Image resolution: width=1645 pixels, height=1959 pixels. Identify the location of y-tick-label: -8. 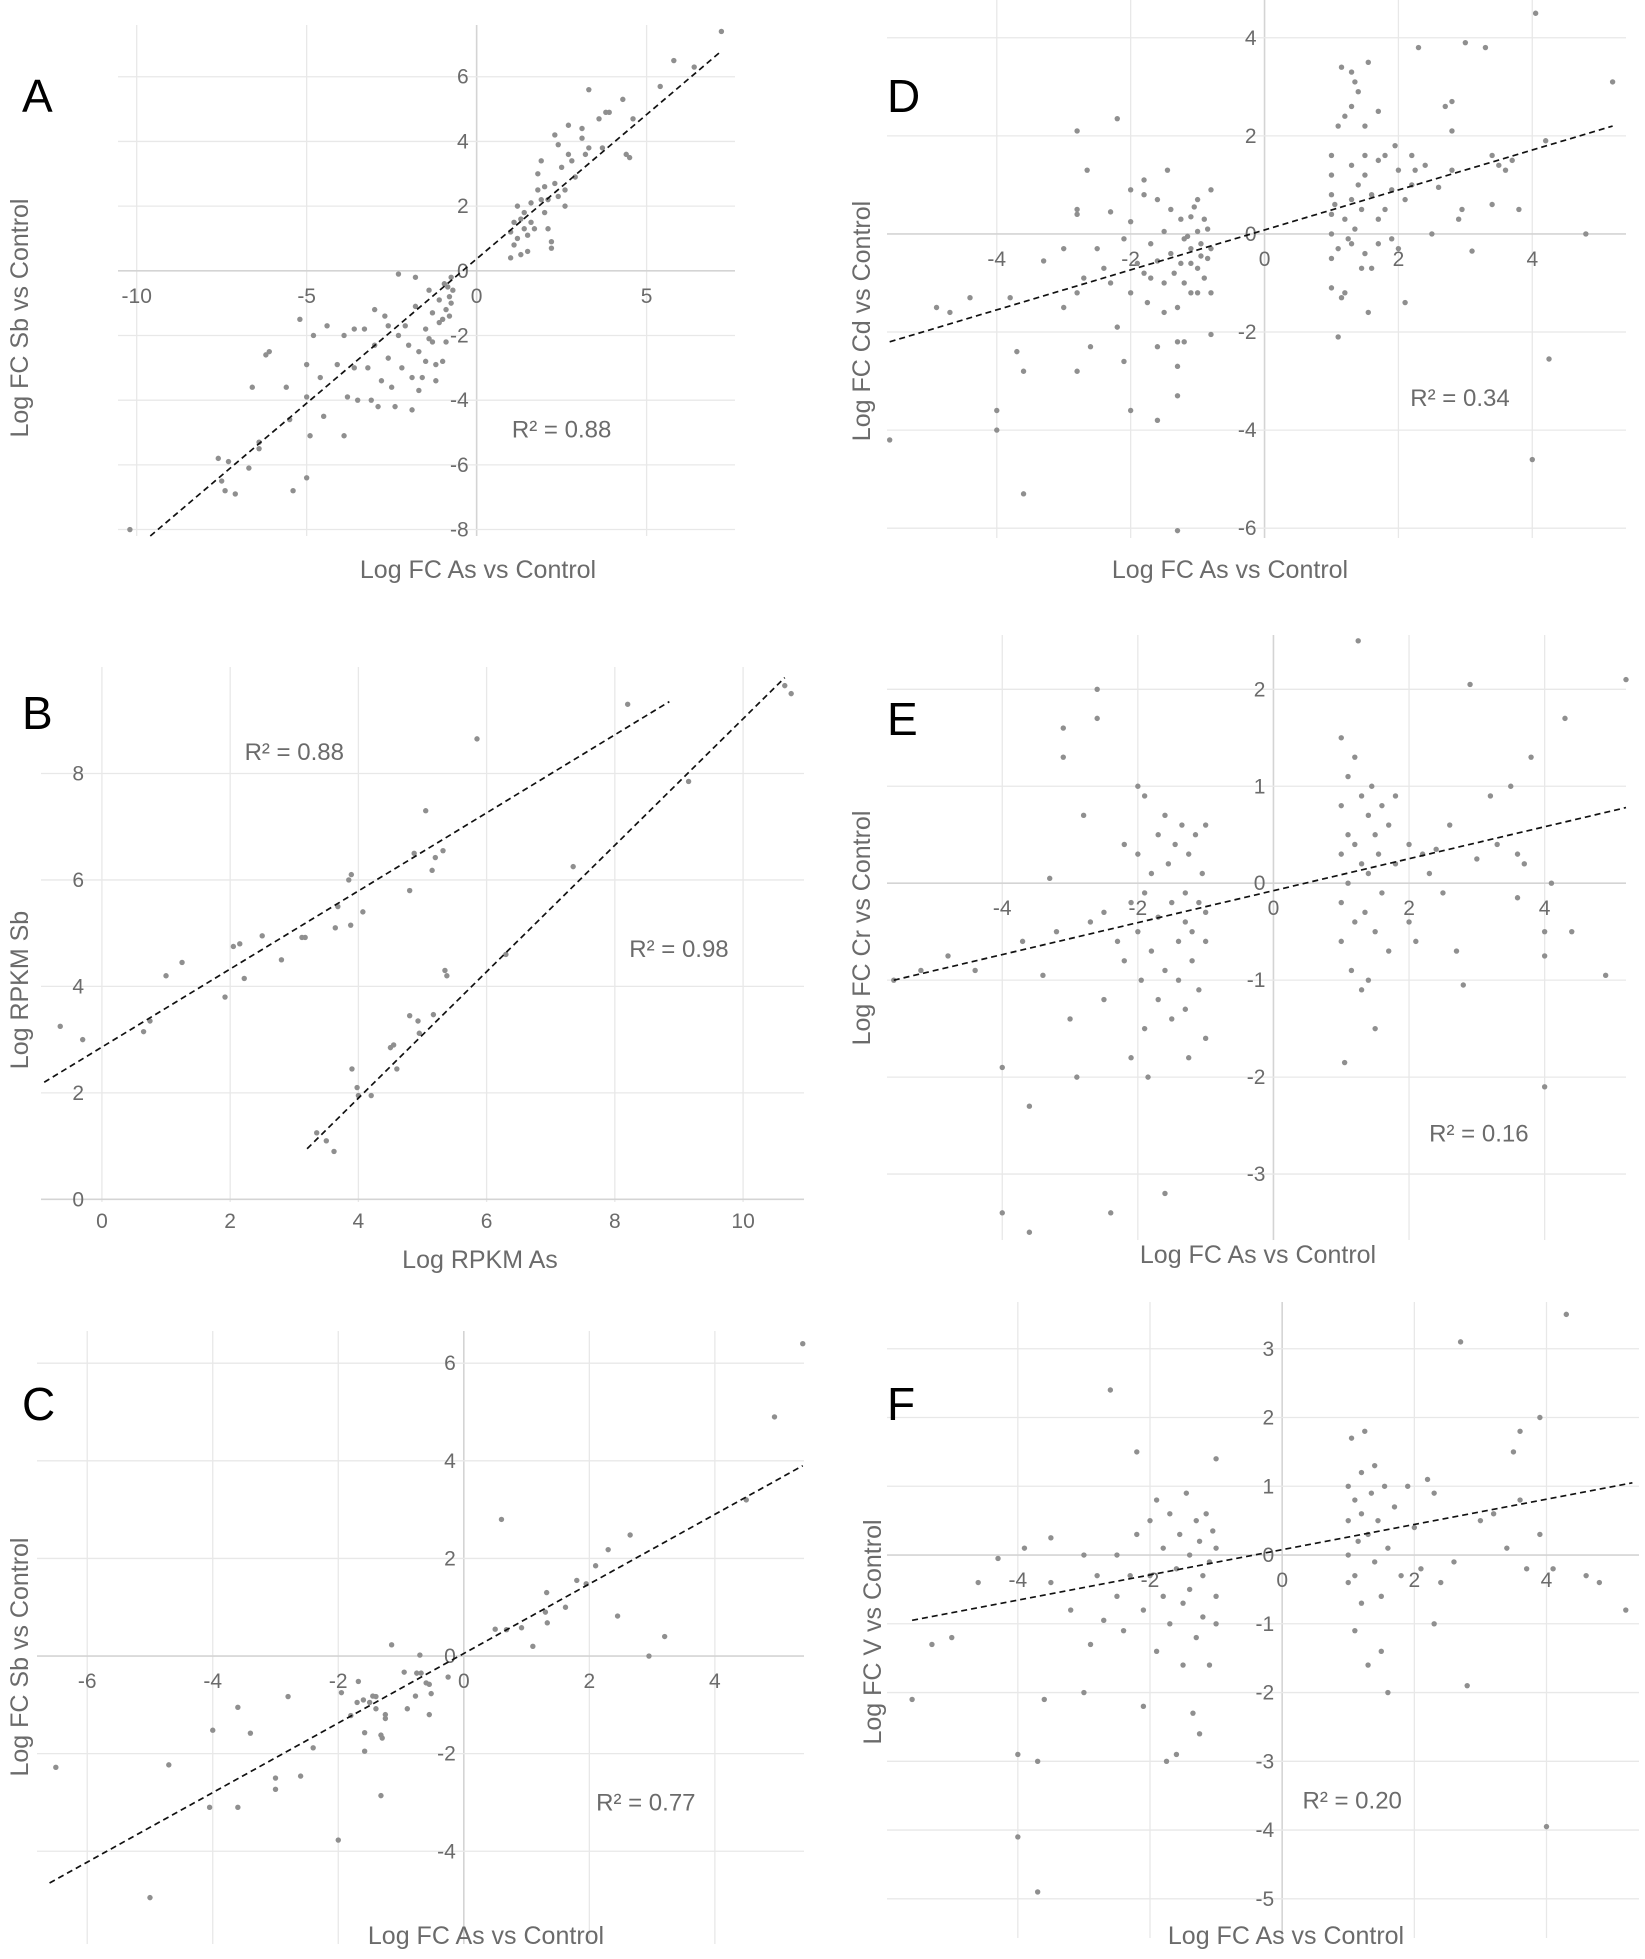
(459, 530).